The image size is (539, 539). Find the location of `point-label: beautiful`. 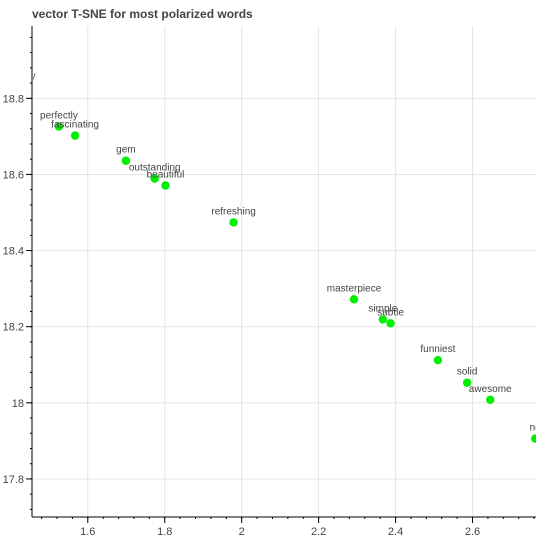

point-label: beautiful is located at coordinates (166, 174).